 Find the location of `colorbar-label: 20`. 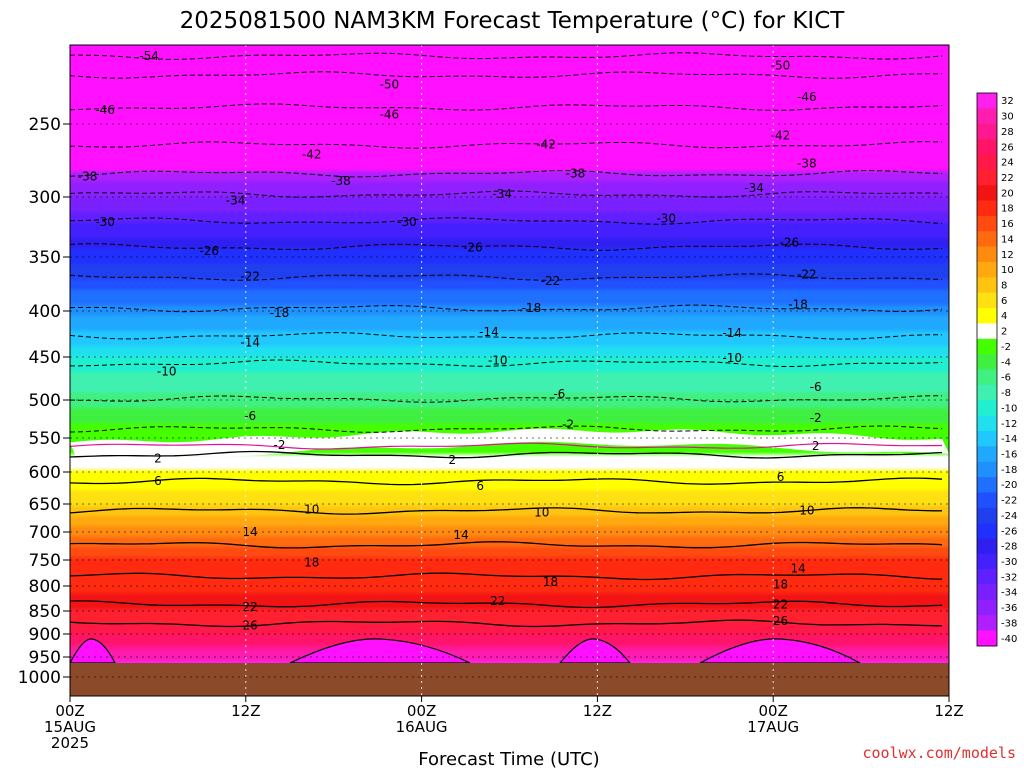

colorbar-label: 20 is located at coordinates (1007, 193).